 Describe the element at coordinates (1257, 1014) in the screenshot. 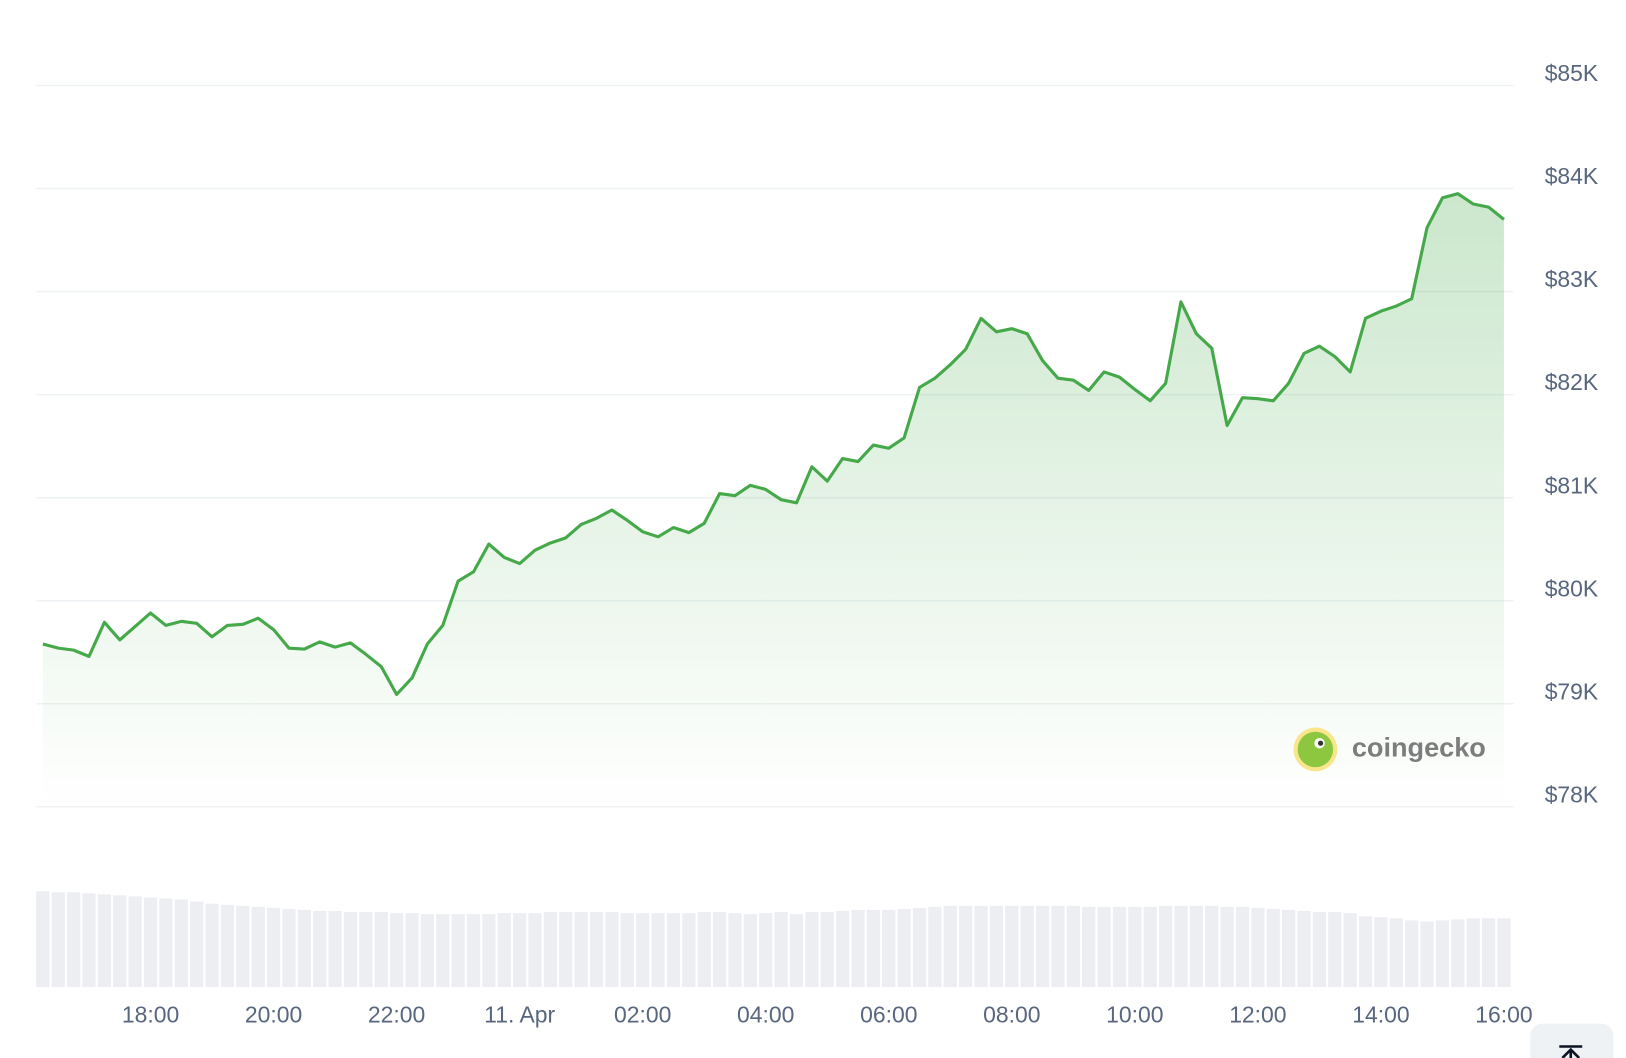

I see `x-tick-label: 12:00` at that location.